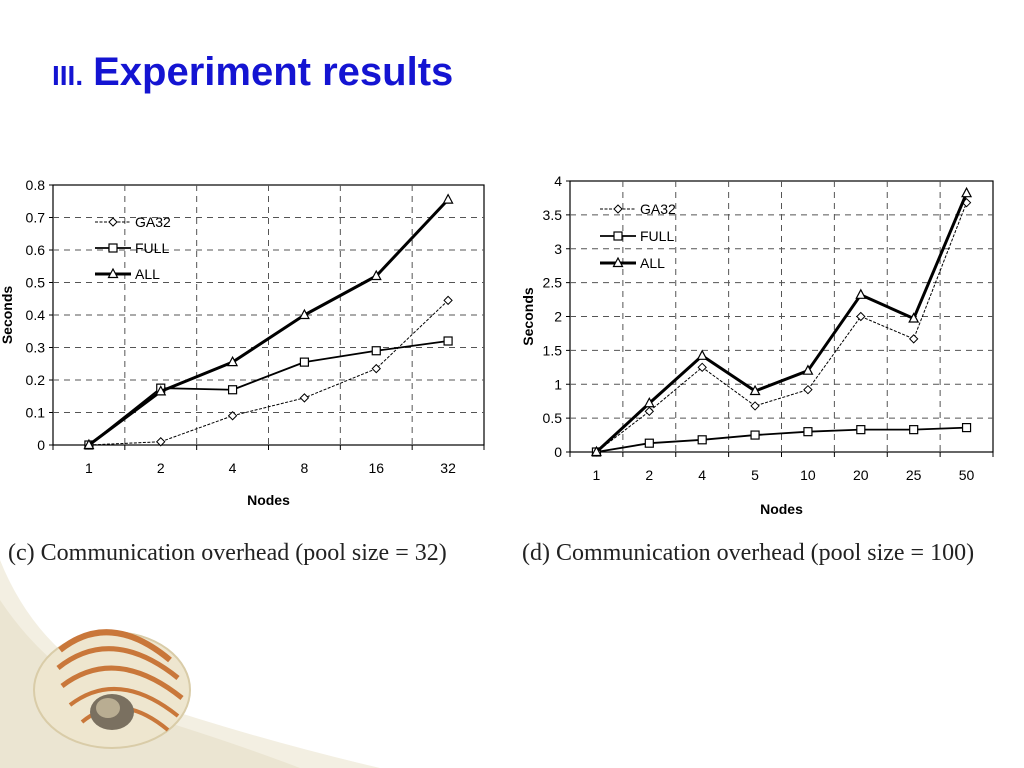  I want to click on x-tick-label: 32, so click(448, 468).